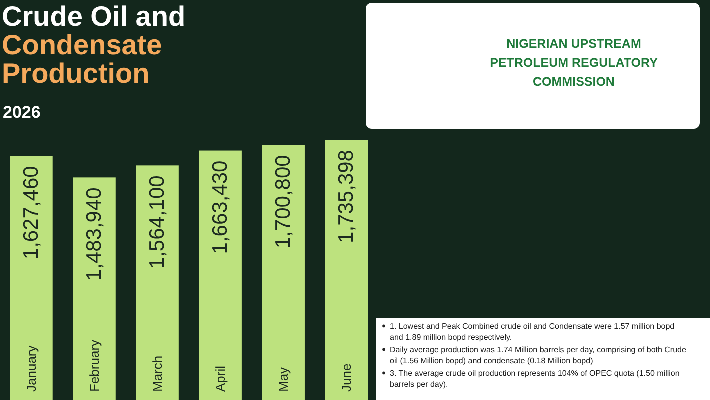 The image size is (710, 400). I want to click on chart-title: Crude Oil and Condensate Production, so click(94, 45).